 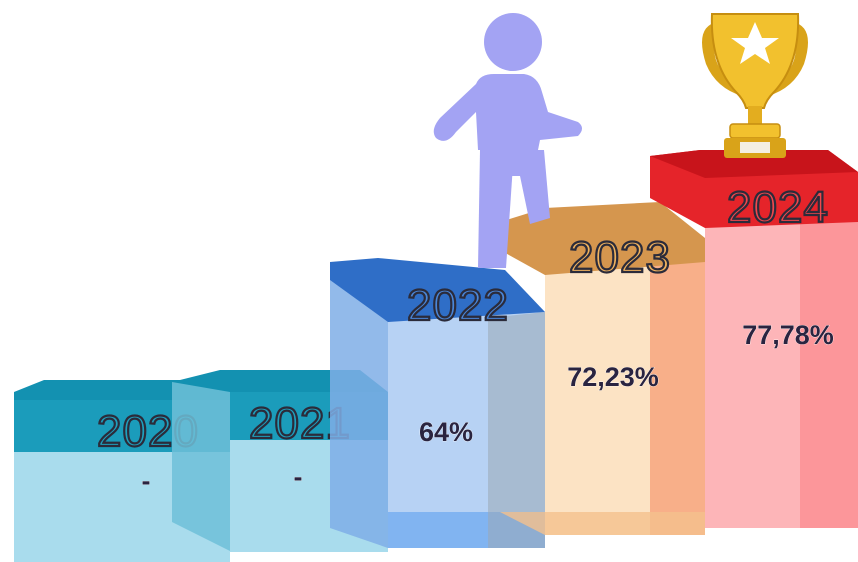 What do you see at coordinates (516, 430) in the screenshot?
I see `step-2022-side-shade` at bounding box center [516, 430].